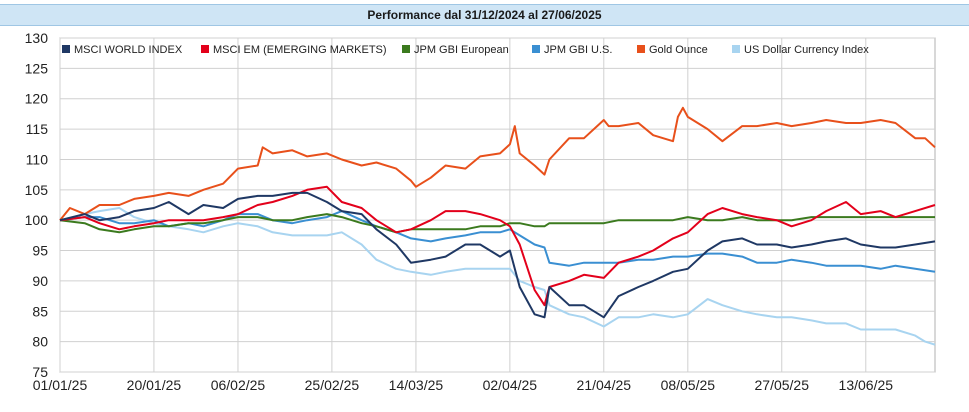 This screenshot has width=969, height=412. Describe the element at coordinates (332, 385) in the screenshot. I see `x-tick-label: 25/02/25` at that location.